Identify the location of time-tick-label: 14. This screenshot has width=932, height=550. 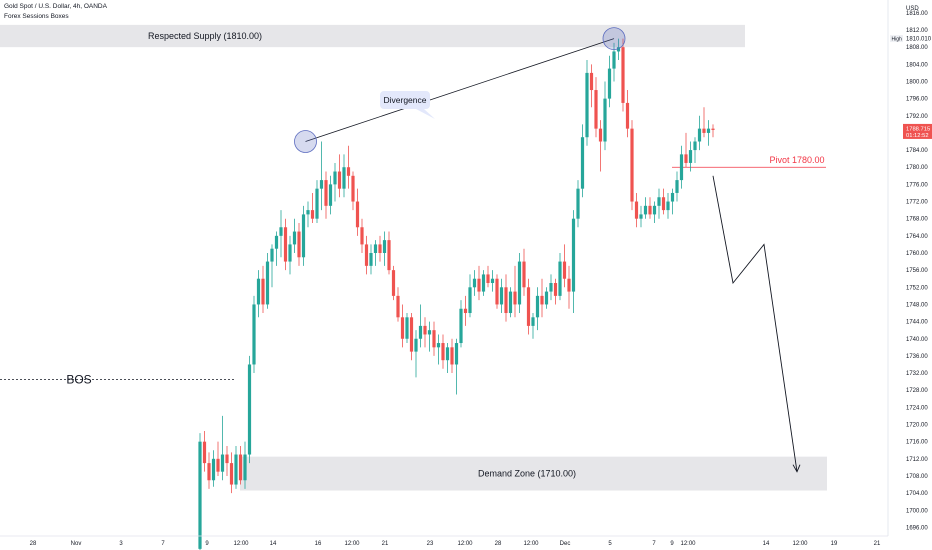
(766, 544).